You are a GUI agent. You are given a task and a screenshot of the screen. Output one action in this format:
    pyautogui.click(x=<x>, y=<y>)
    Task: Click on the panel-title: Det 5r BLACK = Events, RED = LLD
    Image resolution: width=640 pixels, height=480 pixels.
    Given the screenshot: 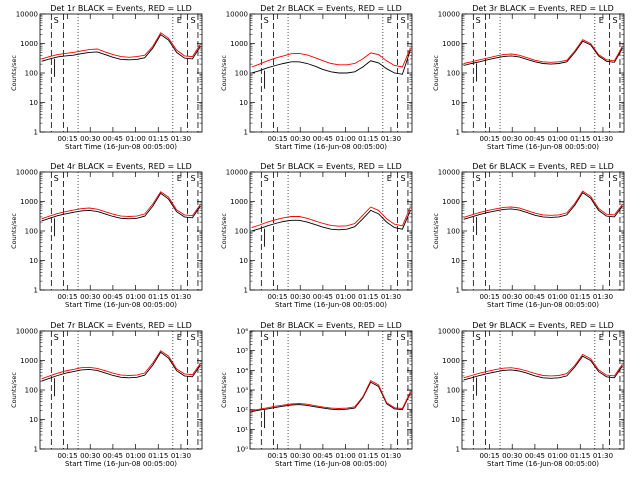 What is the action you would take?
    pyautogui.click(x=331, y=166)
    